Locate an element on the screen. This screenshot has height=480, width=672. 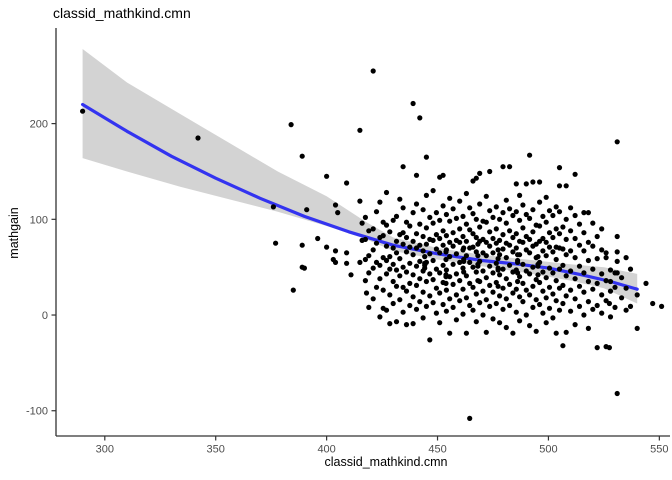
y-axis-title: mathgain is located at coordinates (14, 233).